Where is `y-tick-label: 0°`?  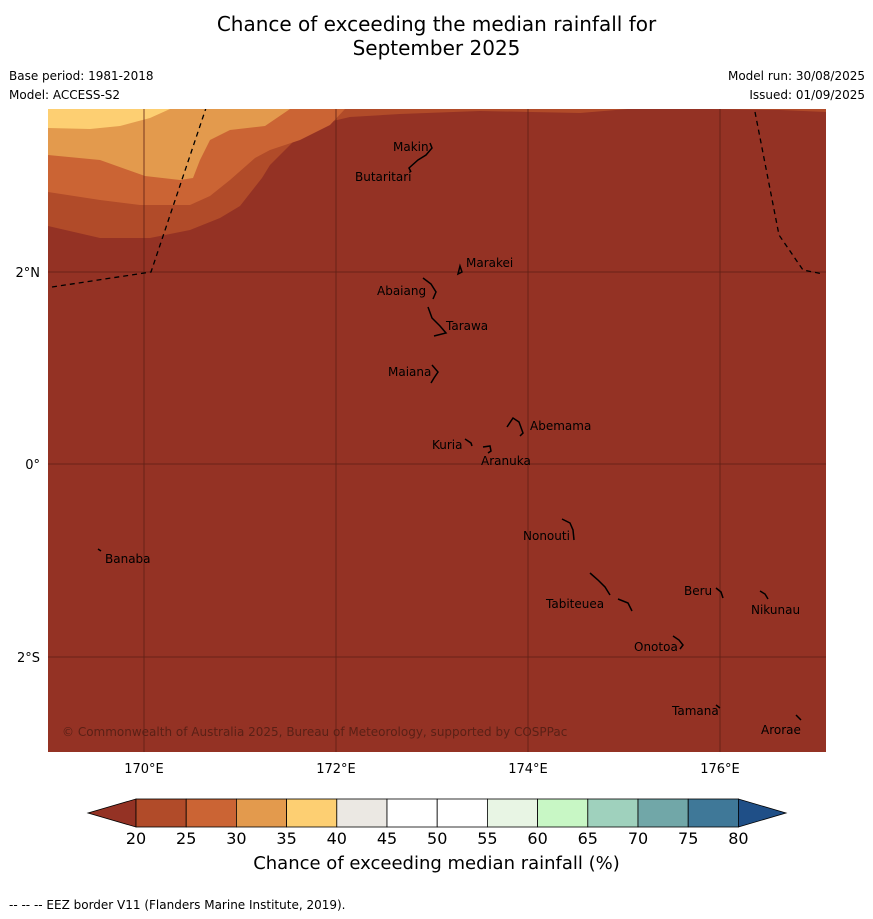 y-tick-label: 0° is located at coordinates (32, 465).